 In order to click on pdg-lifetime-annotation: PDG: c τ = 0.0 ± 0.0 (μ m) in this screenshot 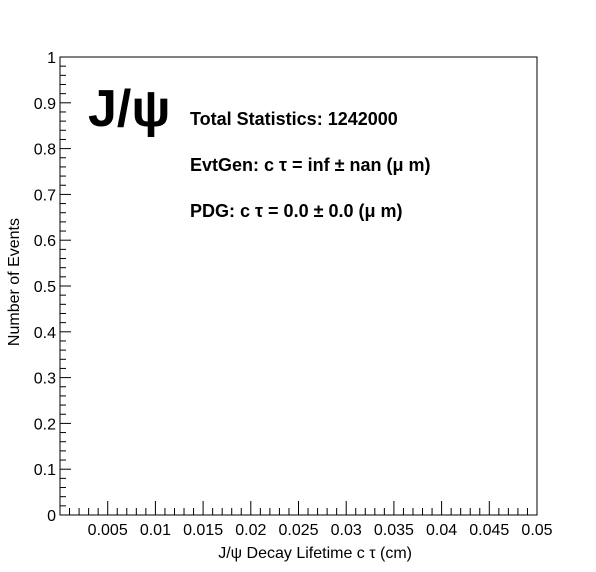, I will do `click(296, 211)`.